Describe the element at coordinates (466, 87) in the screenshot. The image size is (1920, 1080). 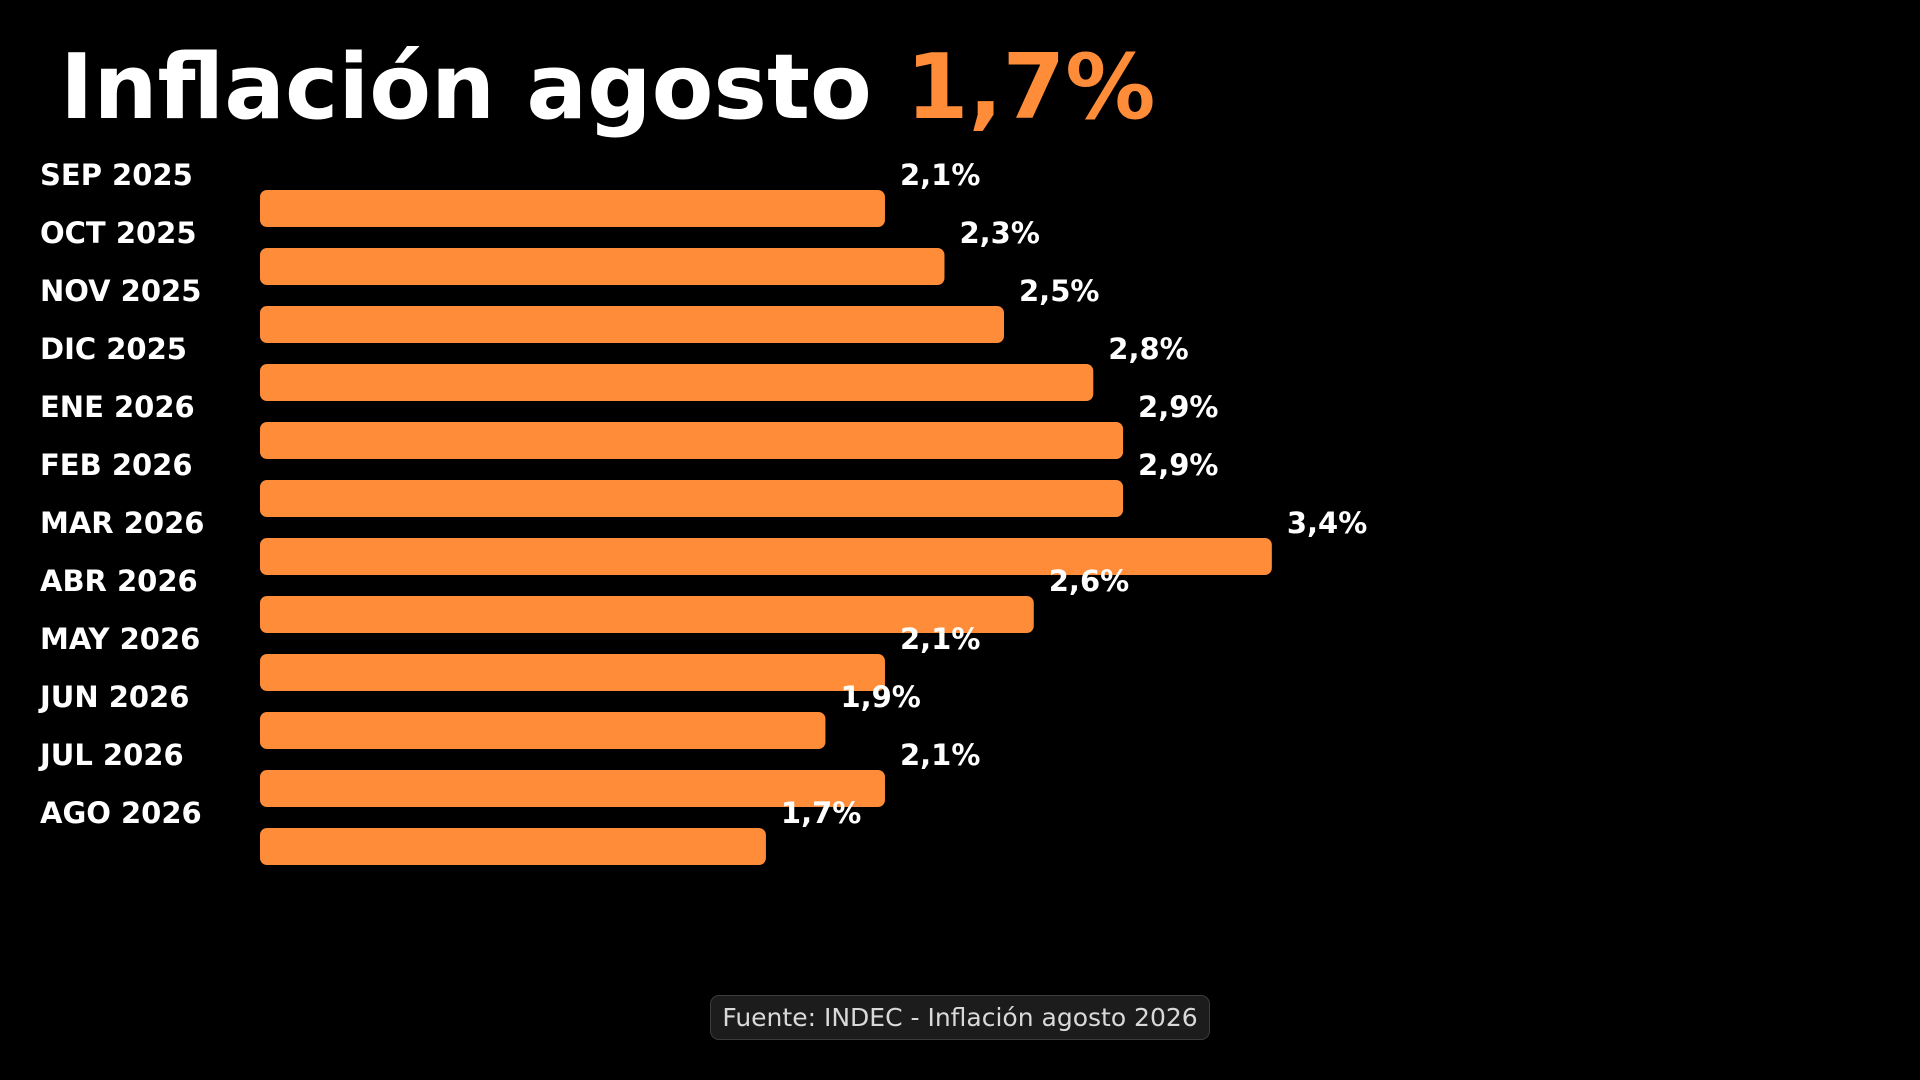
I see `chart-title-main: Inflación agosto` at that location.